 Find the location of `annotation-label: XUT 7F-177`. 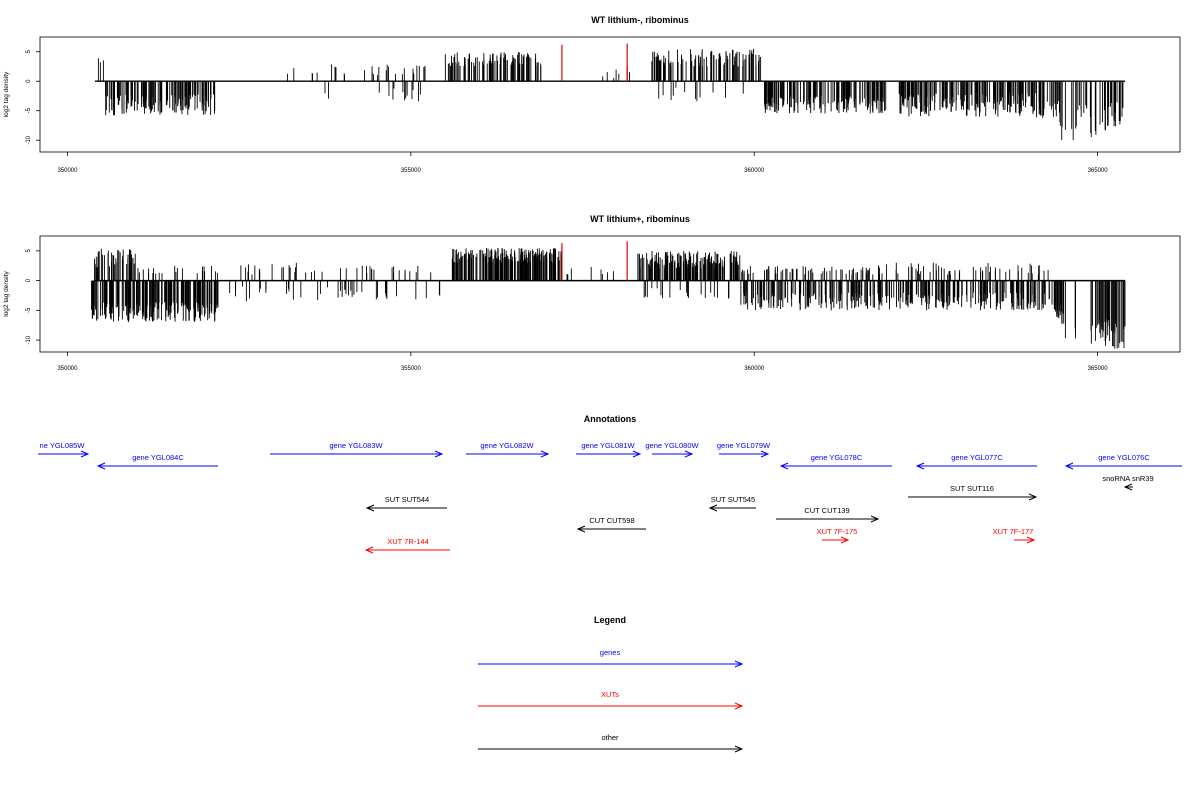

annotation-label: XUT 7F-177 is located at coordinates (1013, 531).